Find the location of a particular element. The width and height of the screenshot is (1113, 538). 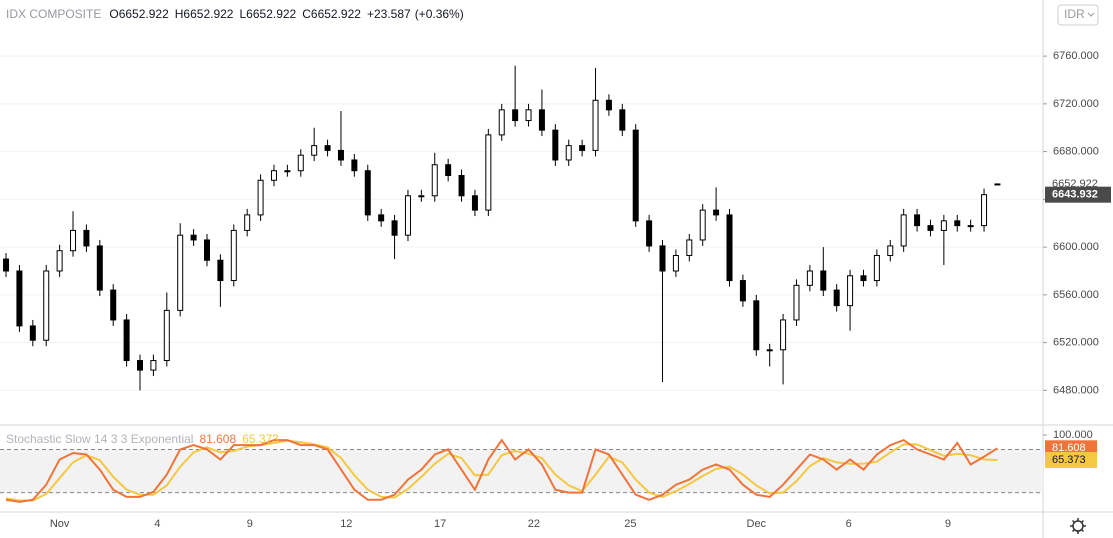

gear-teeth is located at coordinates (1078, 526).